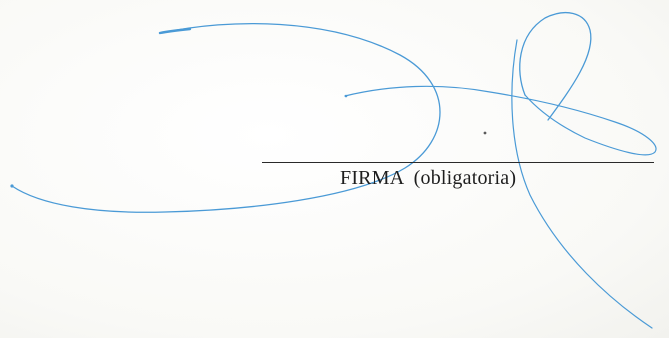 This screenshot has width=669, height=338. I want to click on signature-stroke-right-loop, so click(555, 66).